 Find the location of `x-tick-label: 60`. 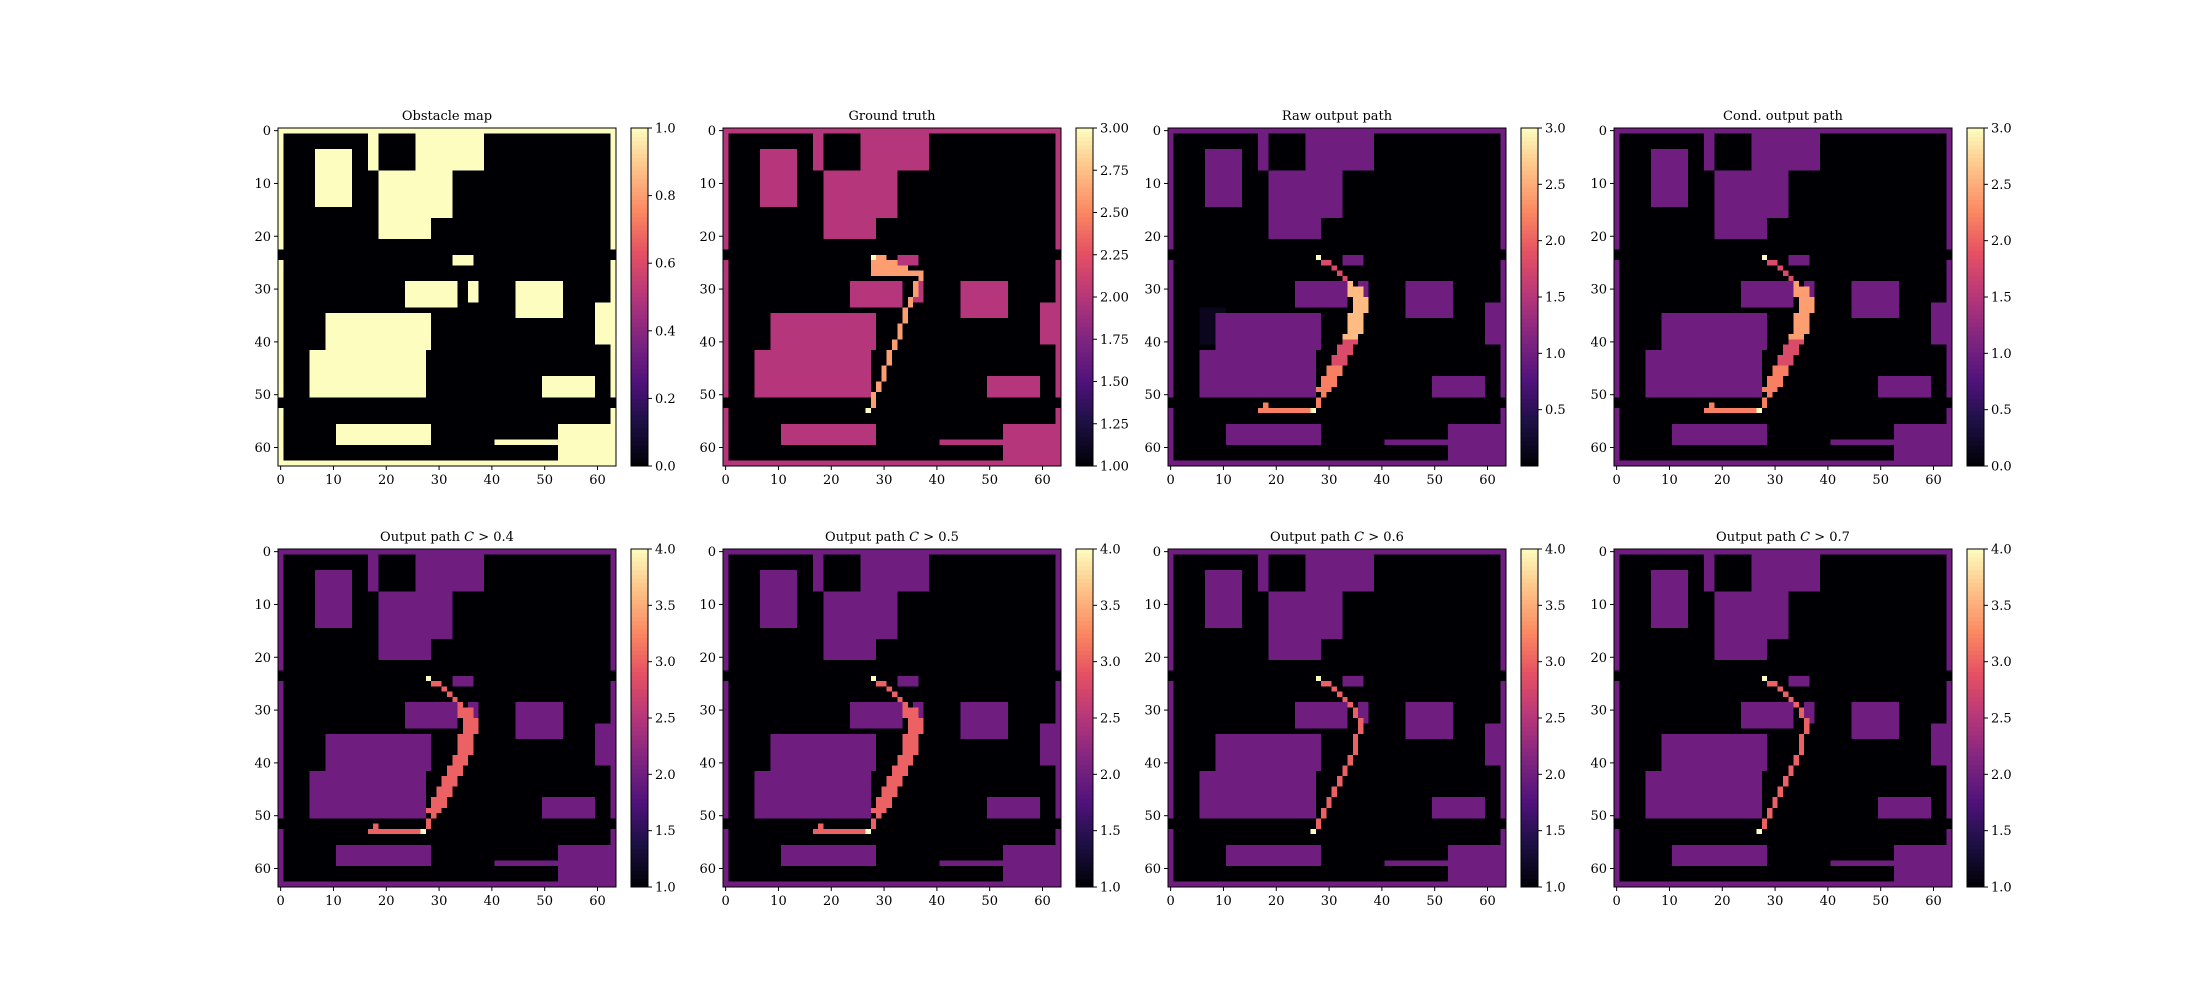

x-tick-label: 60 is located at coordinates (1042, 901).